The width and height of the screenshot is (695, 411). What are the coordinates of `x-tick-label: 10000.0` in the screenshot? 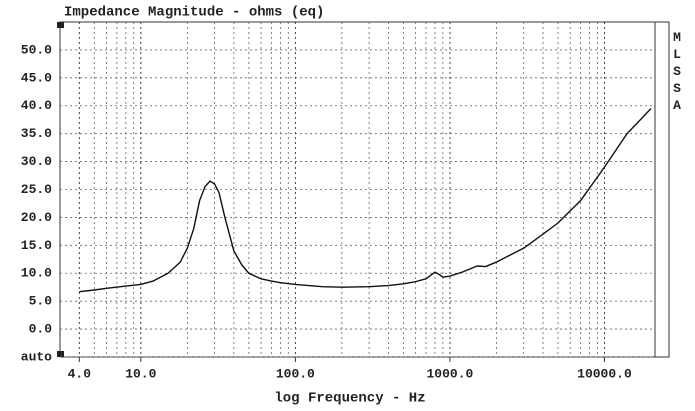 It's located at (604, 373).